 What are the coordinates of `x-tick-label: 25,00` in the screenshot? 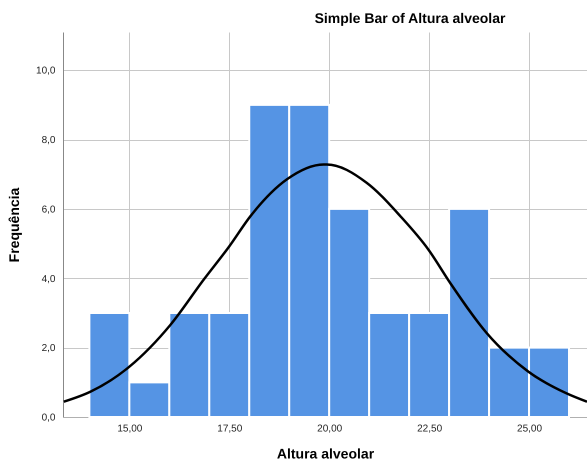 It's located at (529, 429).